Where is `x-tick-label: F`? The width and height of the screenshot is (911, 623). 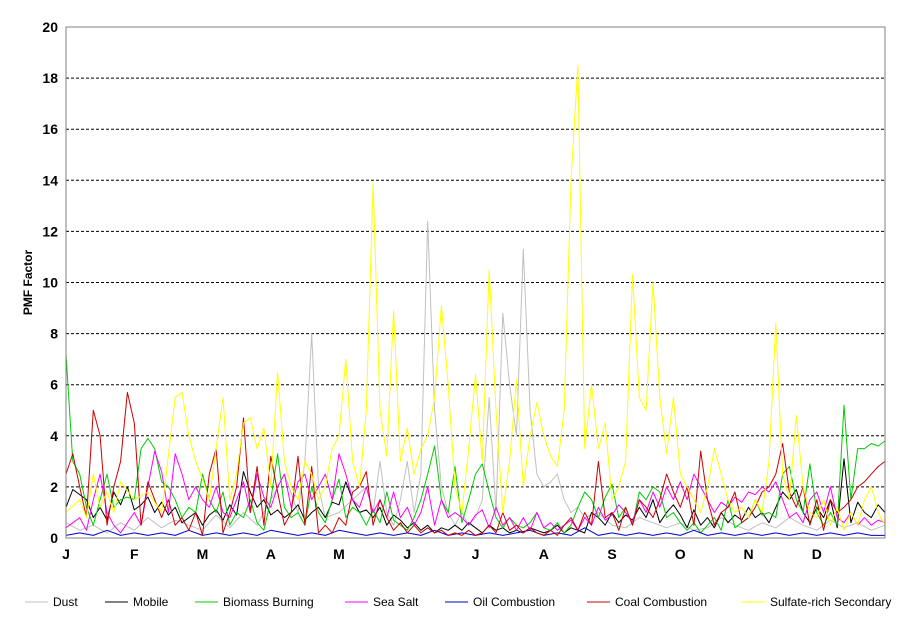 x-tick-label: F is located at coordinates (134, 554).